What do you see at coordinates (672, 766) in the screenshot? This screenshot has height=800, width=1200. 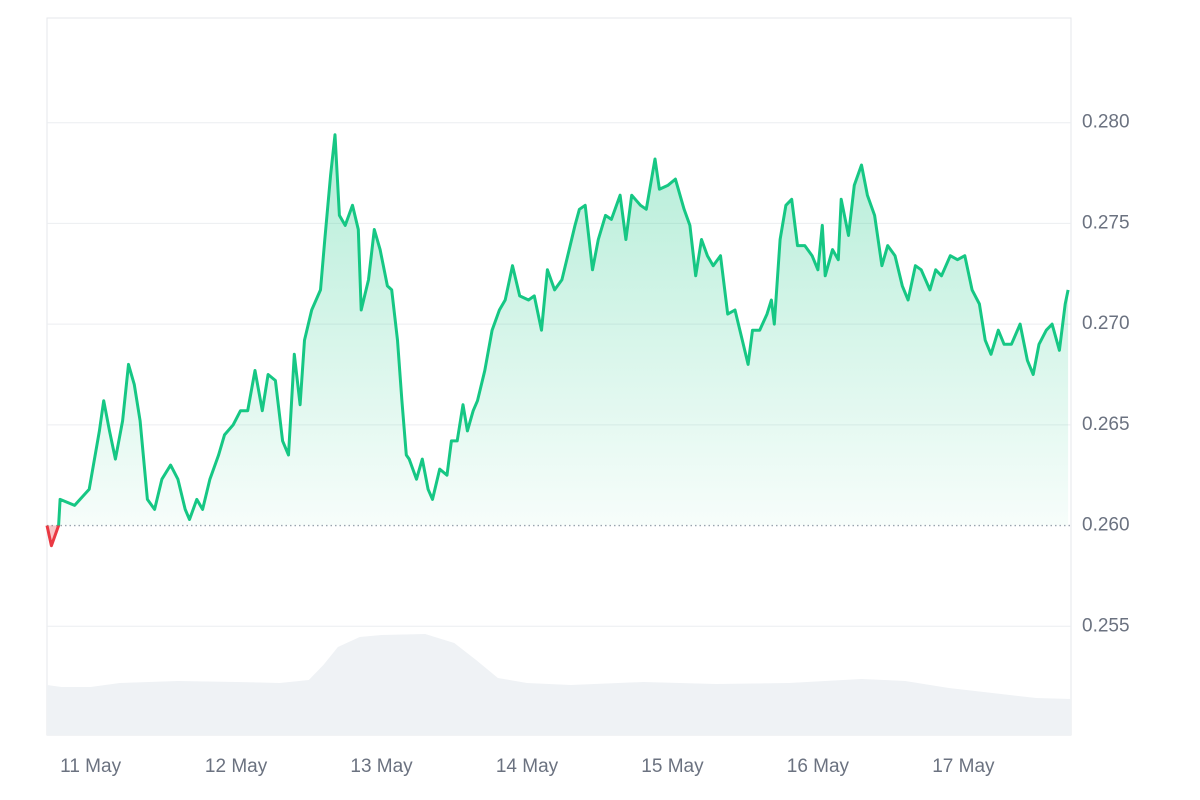 I see `x-tick-label: 15 May` at bounding box center [672, 766].